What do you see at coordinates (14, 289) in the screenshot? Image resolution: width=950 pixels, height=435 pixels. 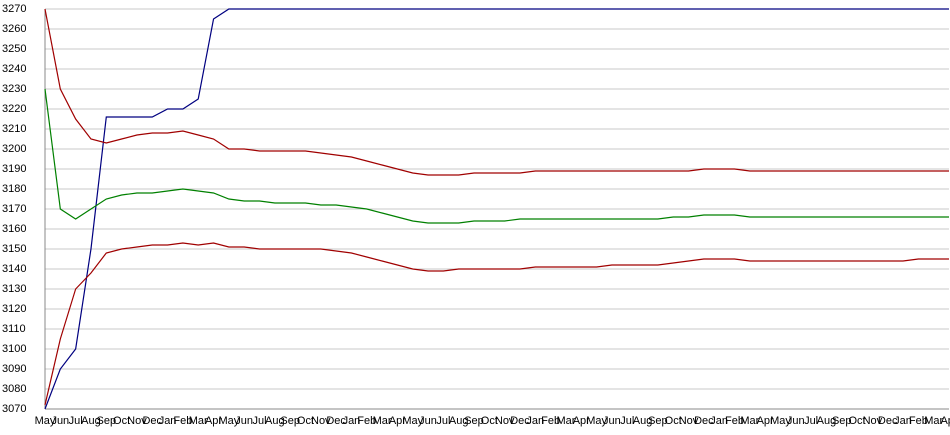 I see `y-tick-label: 3130` at bounding box center [14, 289].